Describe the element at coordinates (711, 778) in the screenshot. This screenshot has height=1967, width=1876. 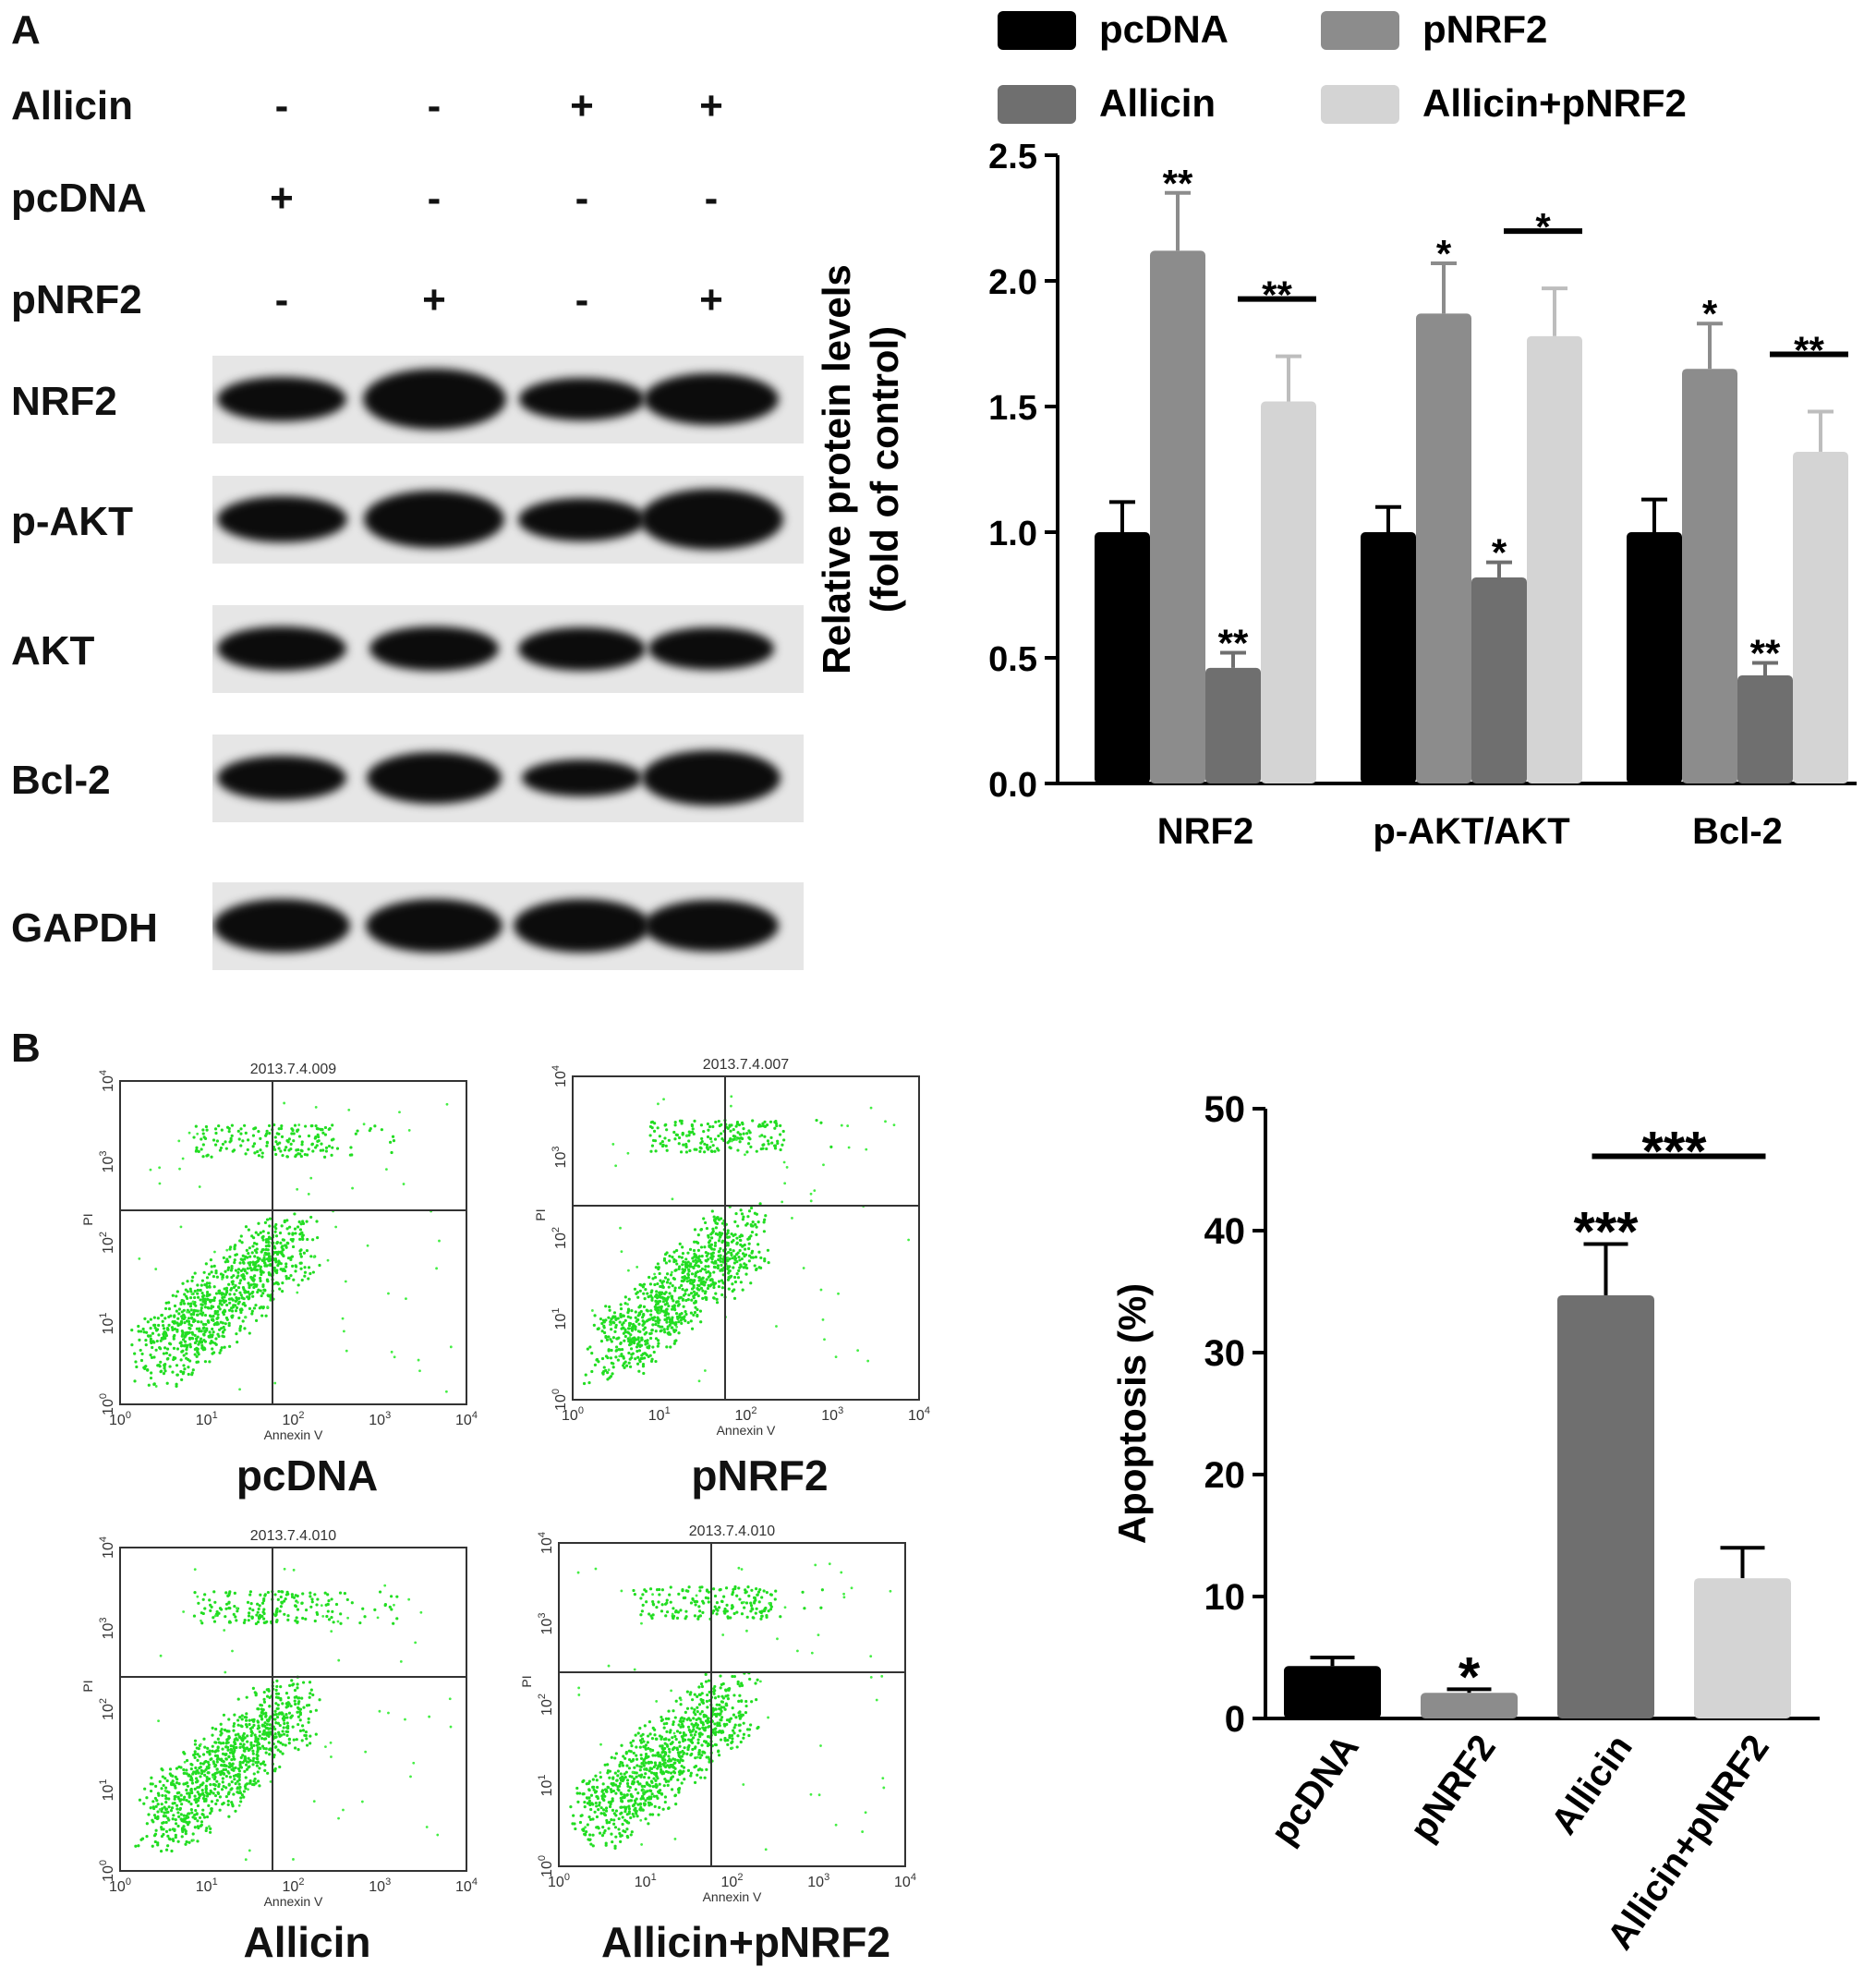
I see `blot-band` at that location.